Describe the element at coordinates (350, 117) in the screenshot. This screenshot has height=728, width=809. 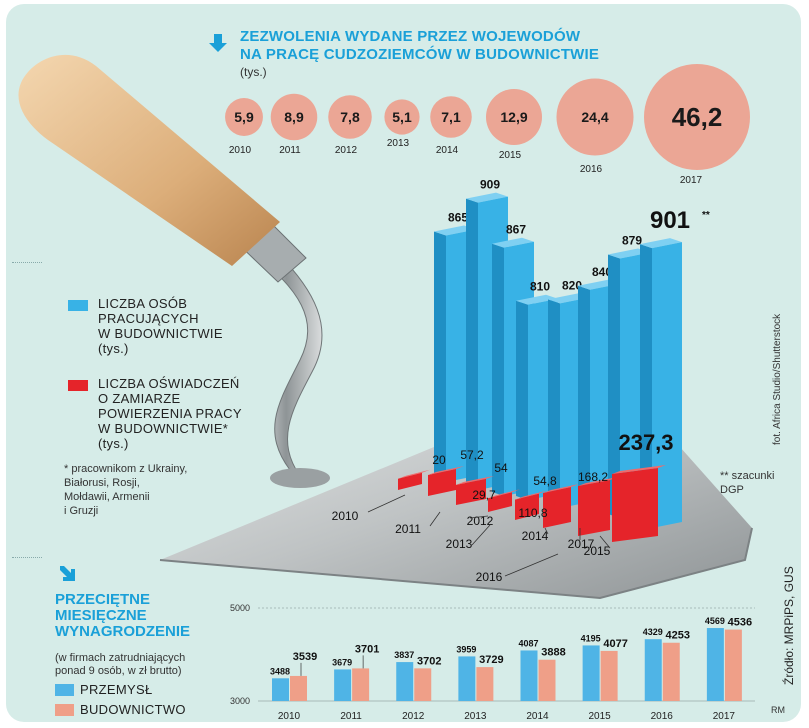
I see `permits-value-label: 7,8` at that location.